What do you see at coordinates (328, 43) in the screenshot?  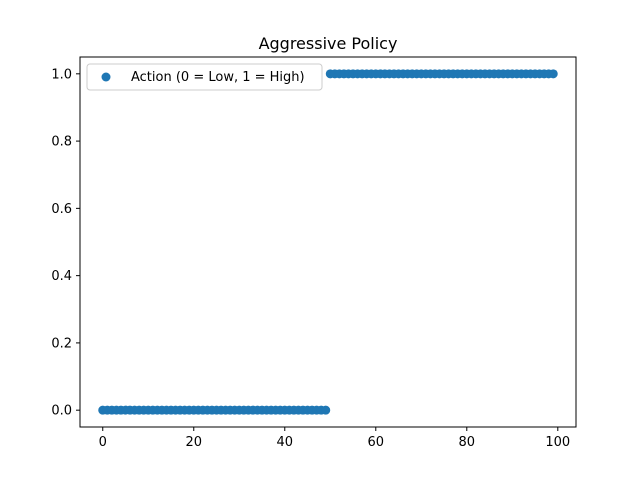 I see `chart-title: Aggressive Policy` at bounding box center [328, 43].